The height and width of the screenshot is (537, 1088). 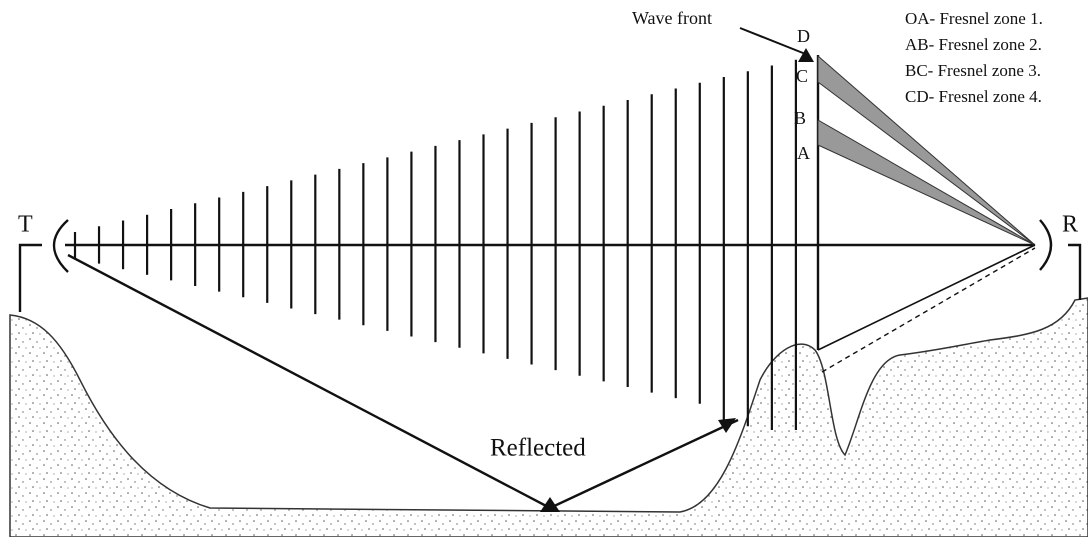 I want to click on legend-item: AB- Fresnel zone 2., so click(x=973, y=44).